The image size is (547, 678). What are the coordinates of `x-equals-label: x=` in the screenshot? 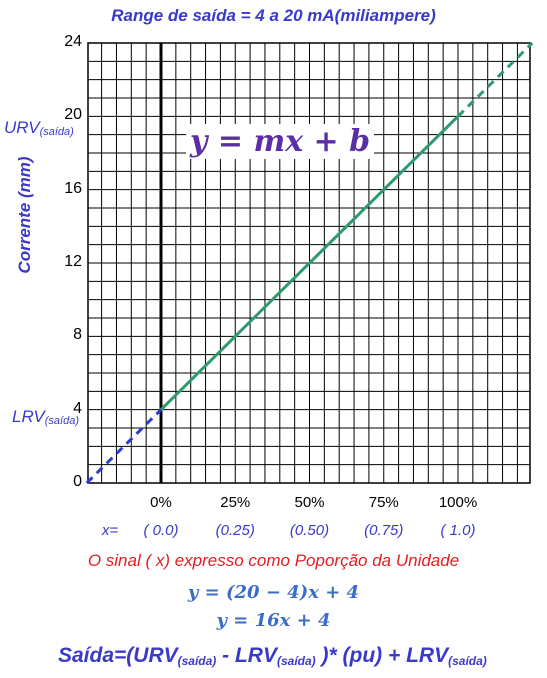 It's located at (110, 530).